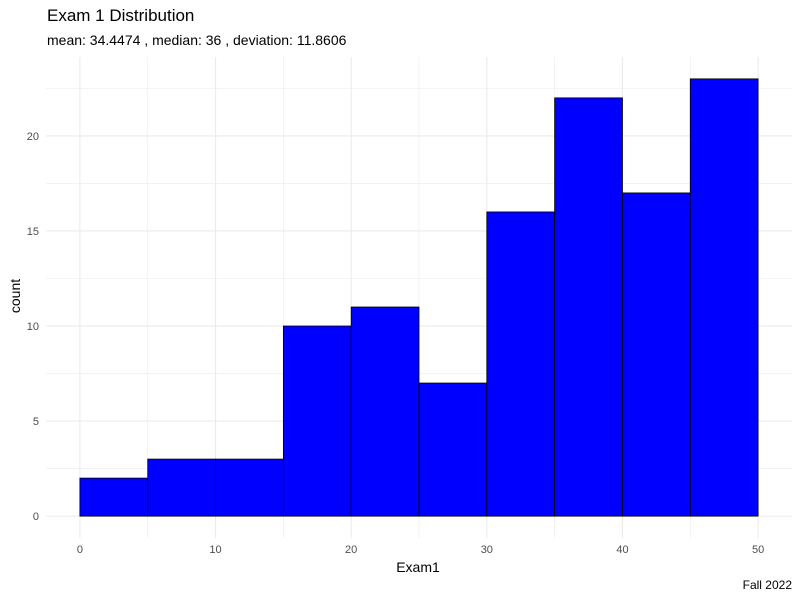 The width and height of the screenshot is (800, 600). I want to click on x-tick-label: 50, so click(758, 550).